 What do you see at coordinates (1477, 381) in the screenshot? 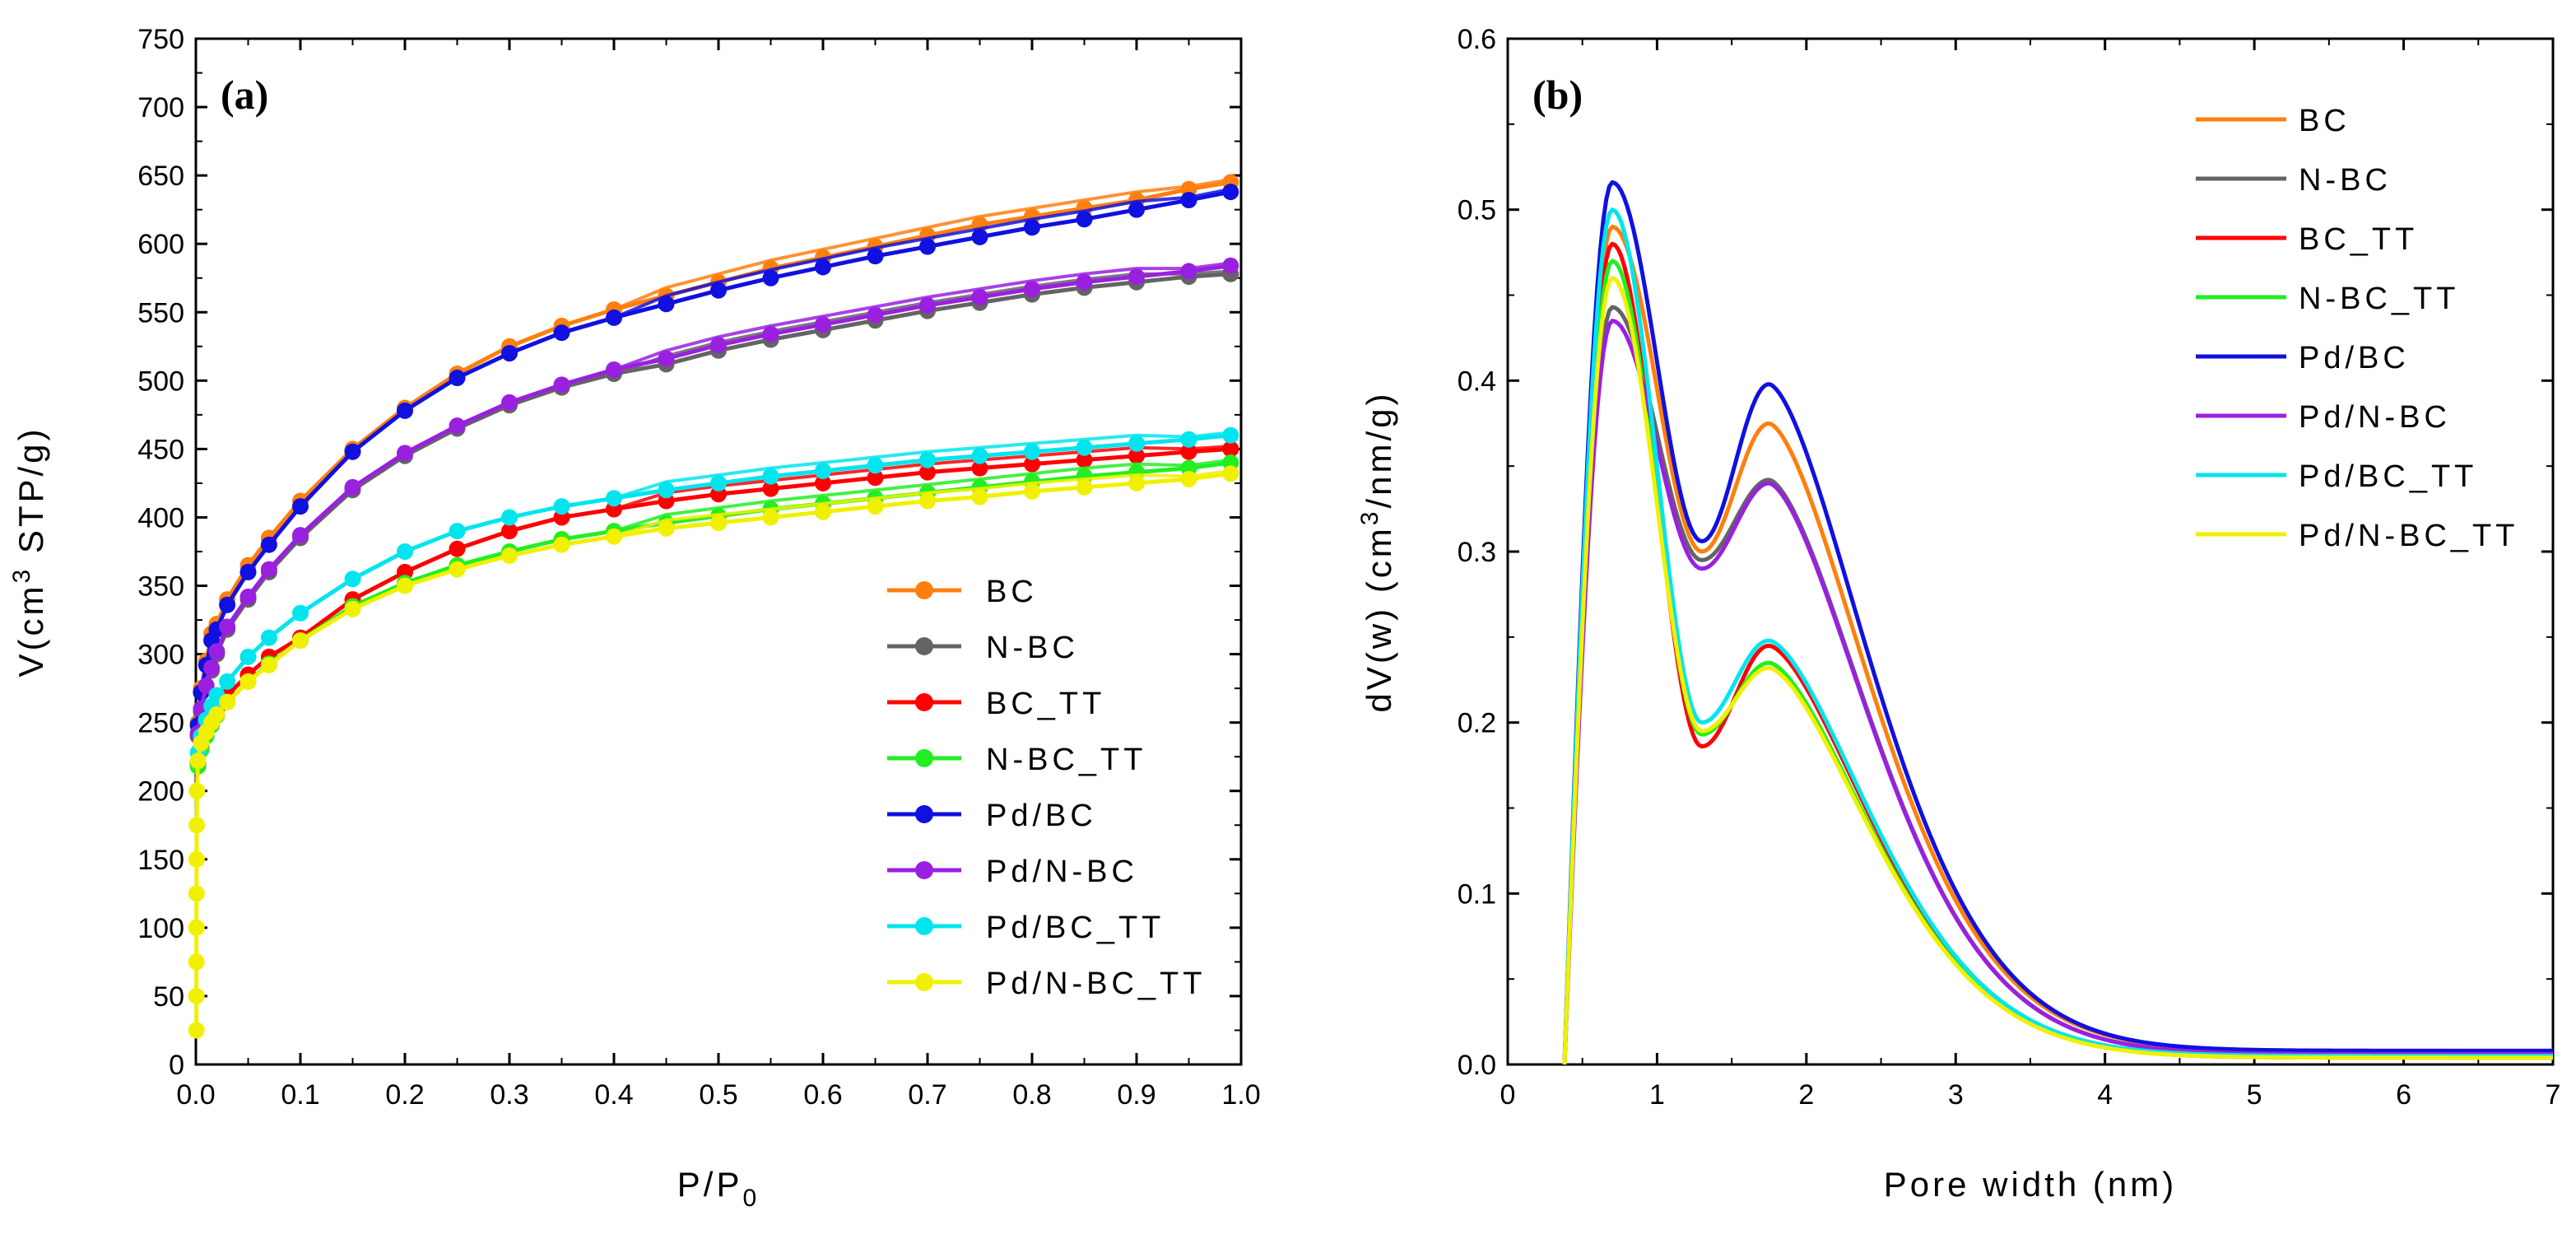
I see `y-tick-label: 0.4` at bounding box center [1477, 381].